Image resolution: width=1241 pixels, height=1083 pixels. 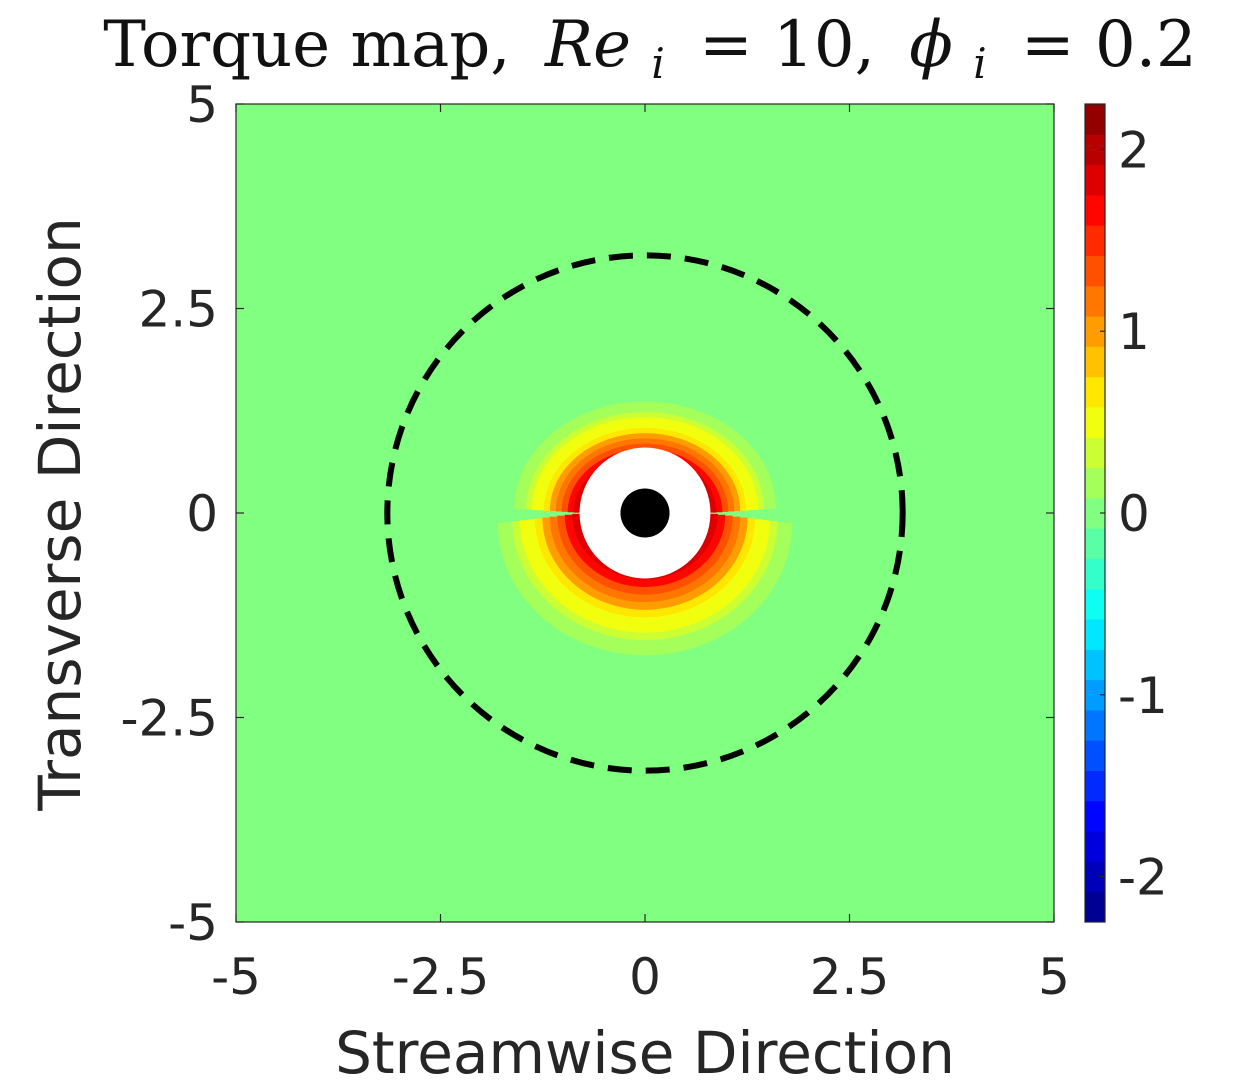 I want to click on title-prefix: Torque map,, so click(x=306, y=45).